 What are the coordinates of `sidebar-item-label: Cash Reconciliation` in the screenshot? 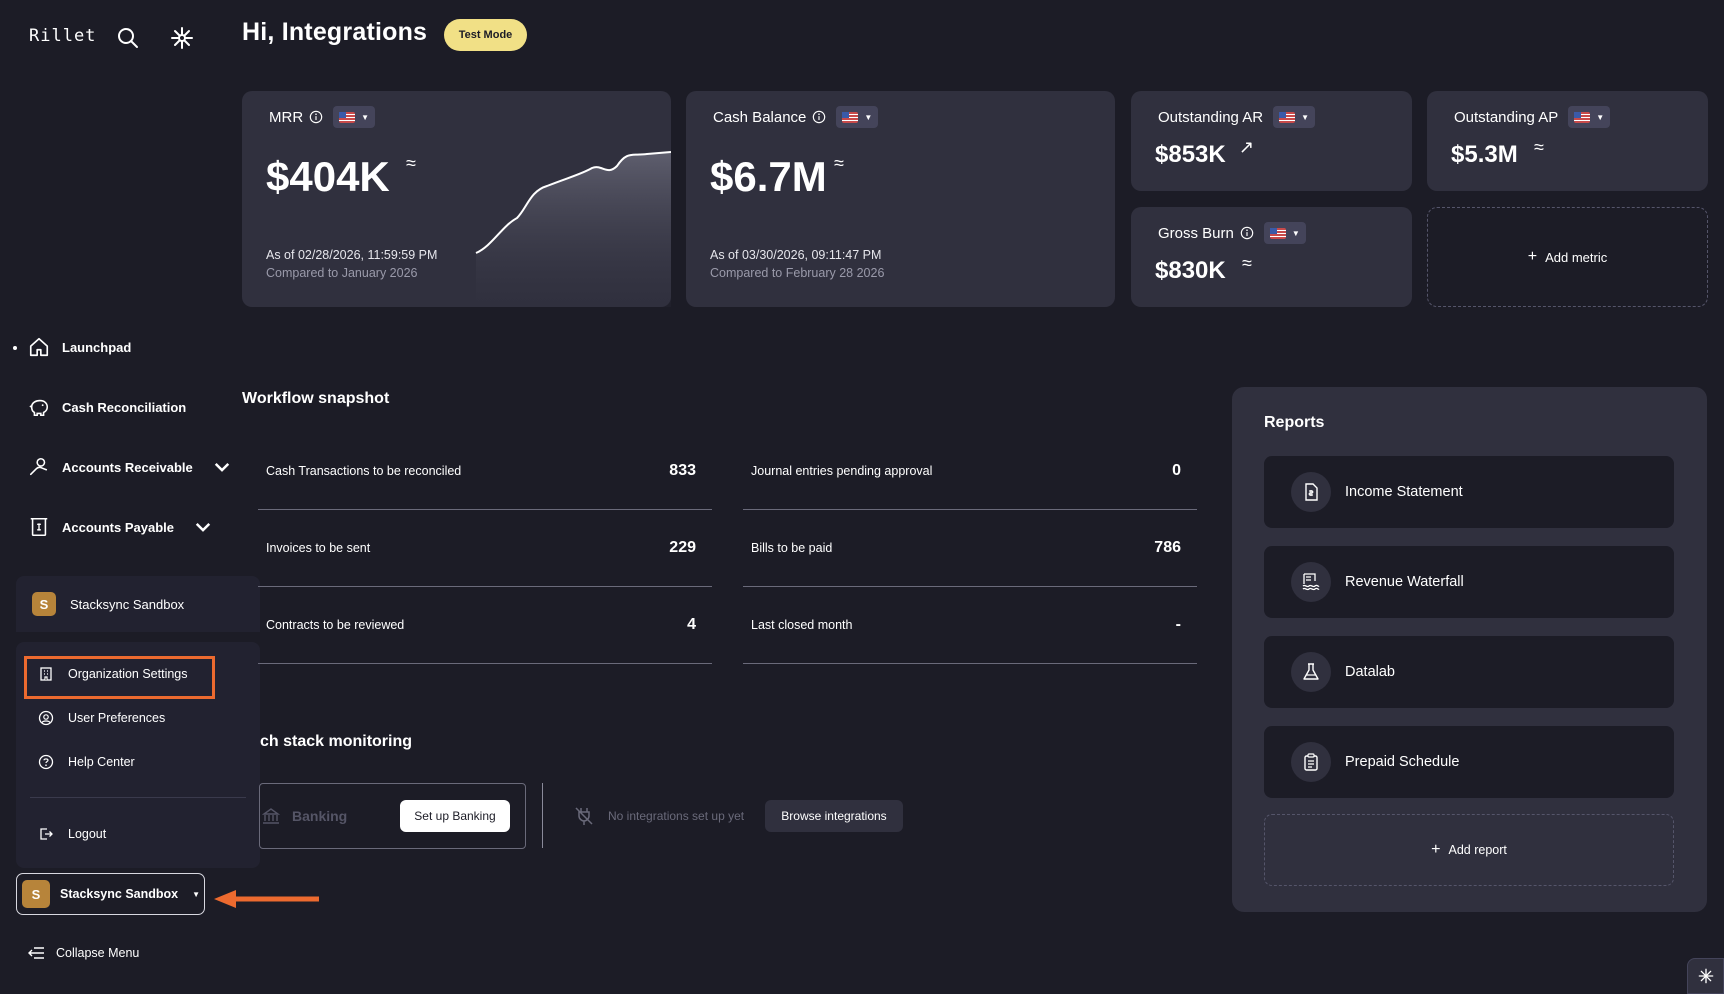 It's located at (124, 407).